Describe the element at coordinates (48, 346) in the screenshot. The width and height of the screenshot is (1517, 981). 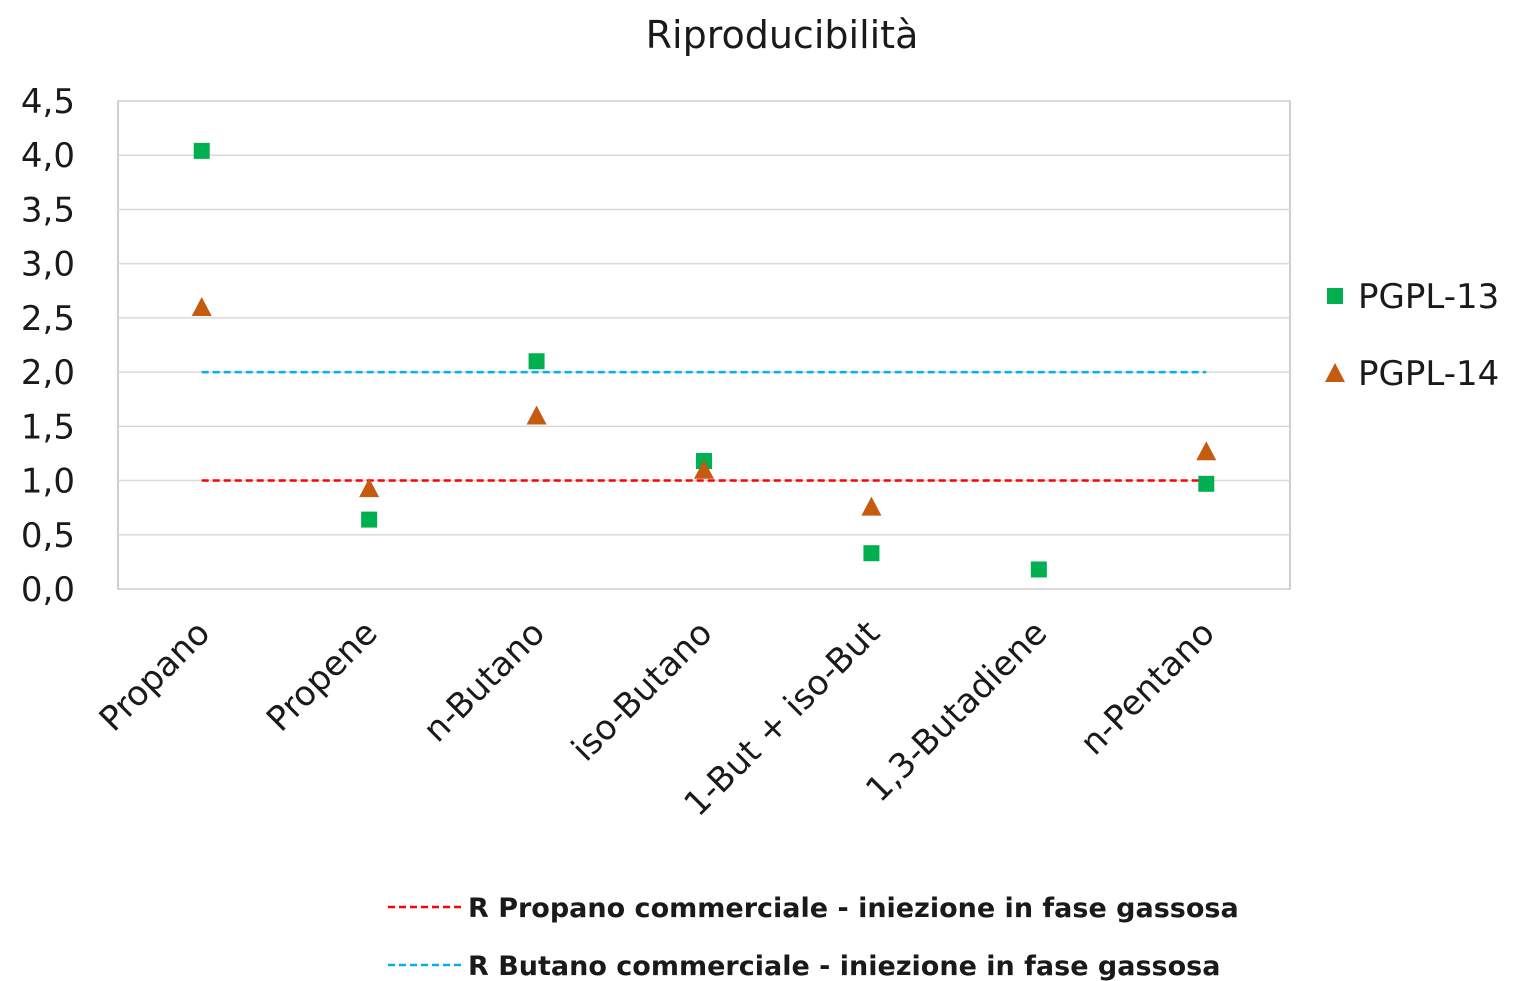
I see `y-axis-ticks: 0,0 0,5 1,0 1,5 2,0 2,5 3,0 3,5 4,0 4,5` at that location.